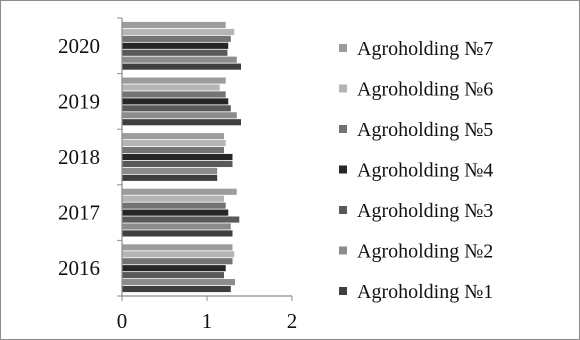 The image size is (580, 340). Describe the element at coordinates (425, 130) in the screenshot. I see `legend-label-series-5: Agroholding №5` at that location.